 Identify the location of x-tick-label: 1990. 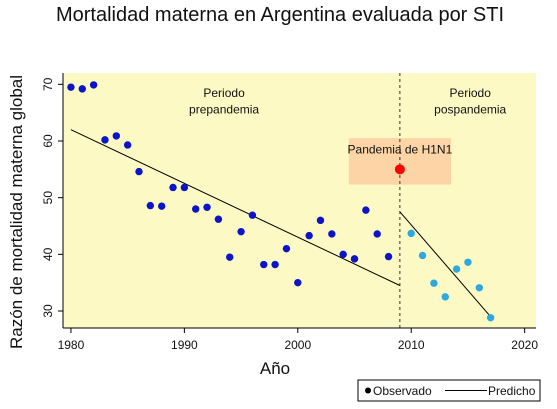
(184, 345).